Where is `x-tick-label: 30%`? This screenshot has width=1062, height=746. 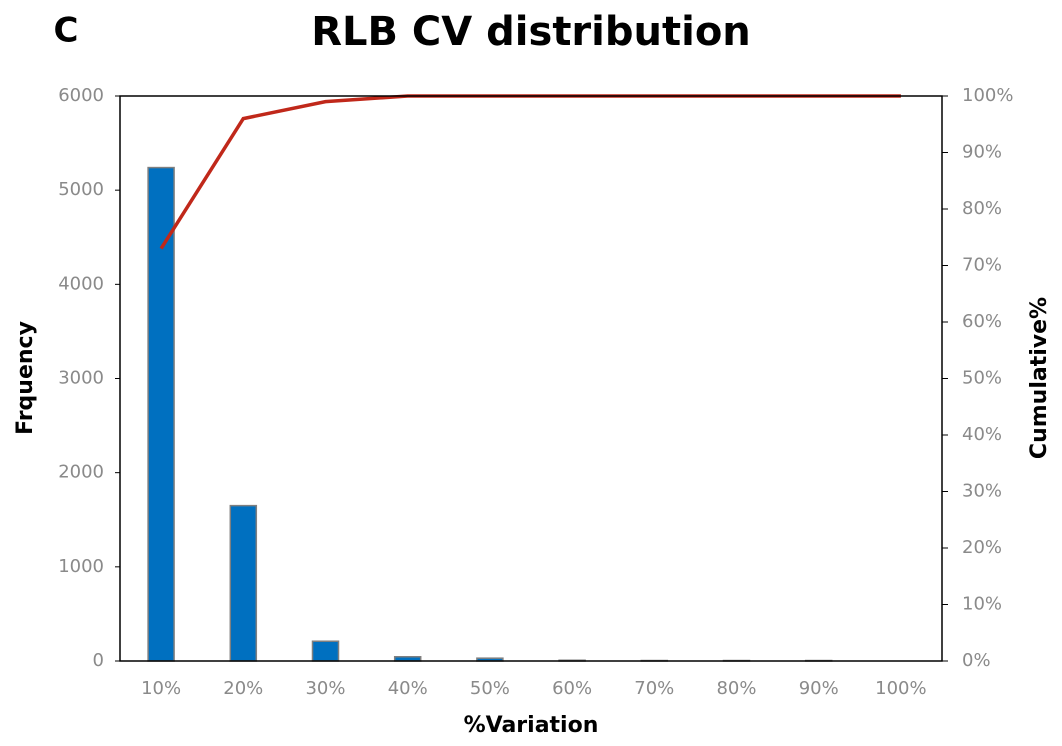 x-tick-label: 30% is located at coordinates (325, 688).